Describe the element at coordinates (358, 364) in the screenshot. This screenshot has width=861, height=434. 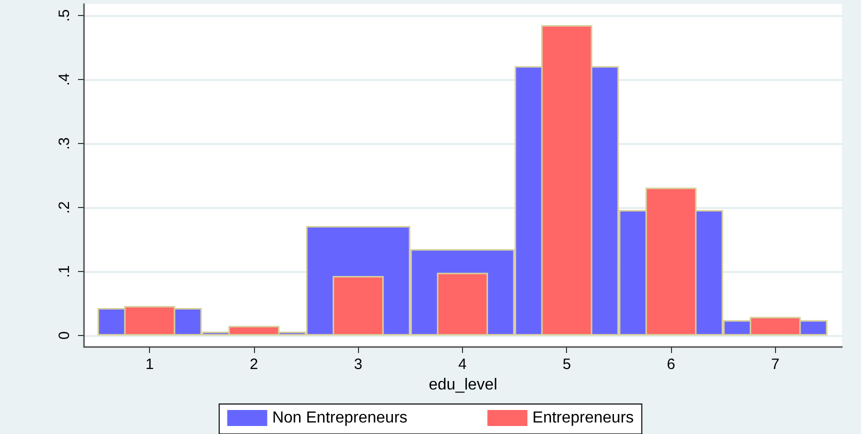
I see `x-tick-label: 3` at that location.